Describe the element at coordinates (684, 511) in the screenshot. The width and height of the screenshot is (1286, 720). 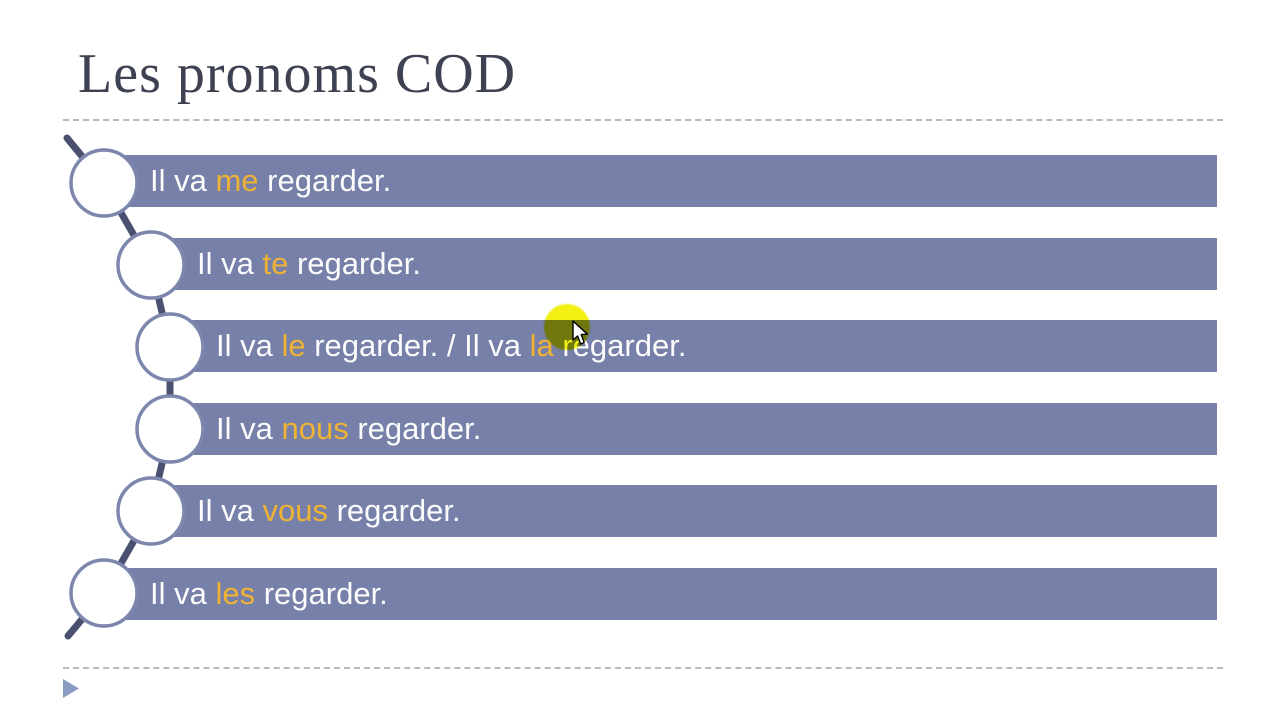
I see `list-item: Il va vous regarder.` at that location.